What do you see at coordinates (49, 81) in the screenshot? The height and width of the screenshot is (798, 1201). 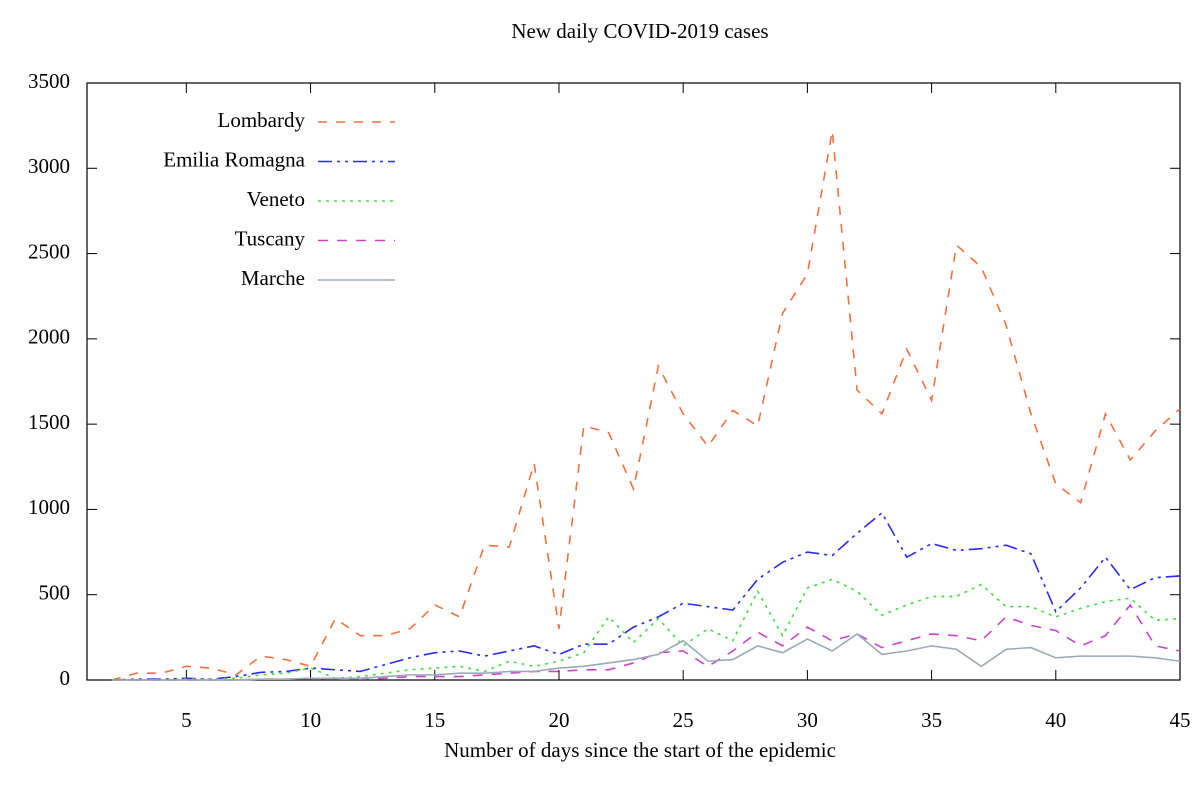 I see `y-tick-label: 3500` at bounding box center [49, 81].